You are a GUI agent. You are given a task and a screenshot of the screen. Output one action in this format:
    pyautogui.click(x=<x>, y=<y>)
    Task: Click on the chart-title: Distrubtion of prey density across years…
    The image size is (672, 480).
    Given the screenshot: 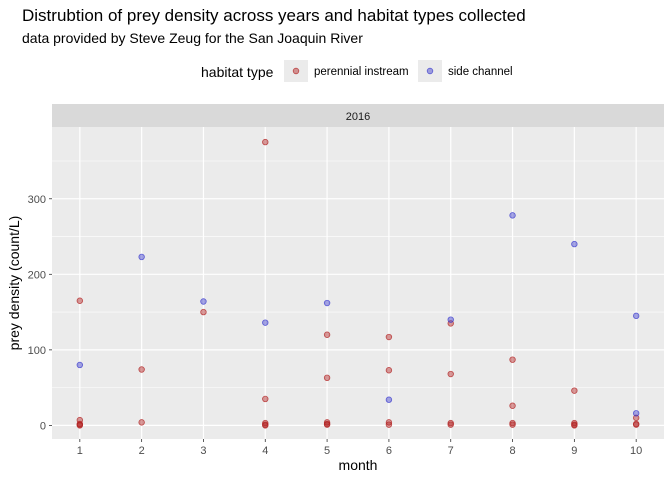 What is the action you would take?
    pyautogui.click(x=274, y=15)
    